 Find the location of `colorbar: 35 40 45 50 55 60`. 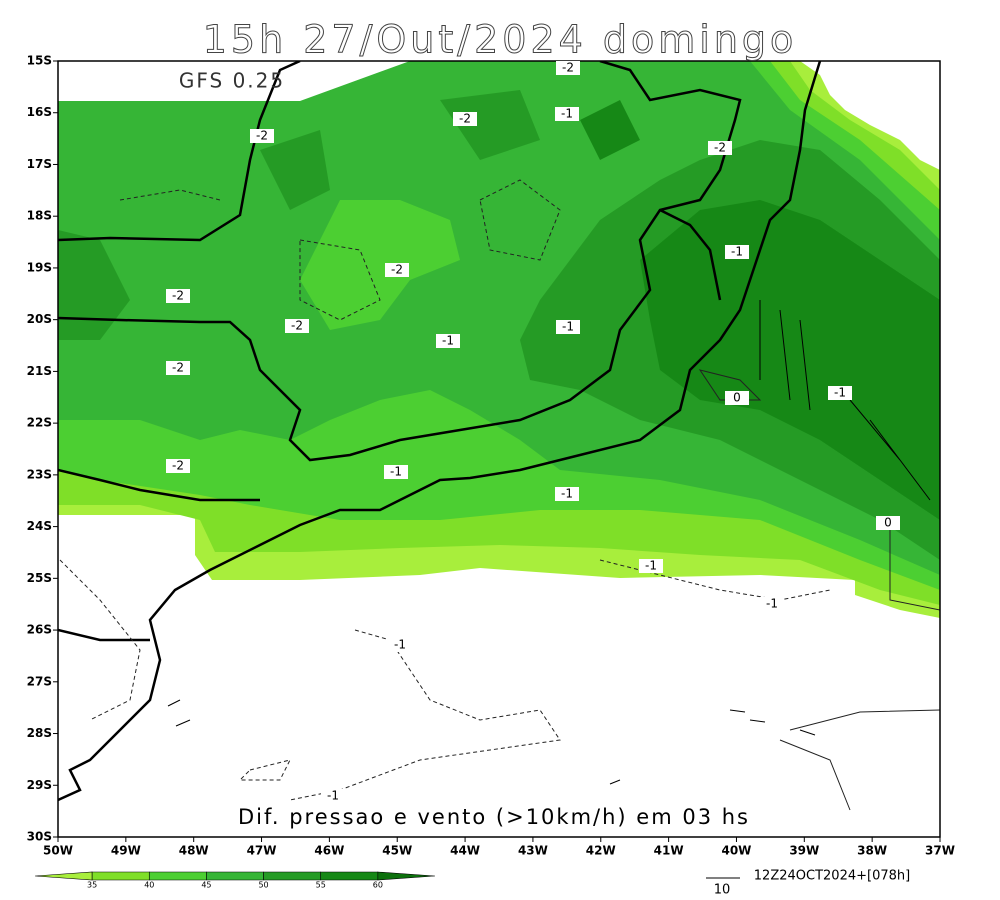

colorbar: 35 40 45 50 55 60 is located at coordinates (235, 880).